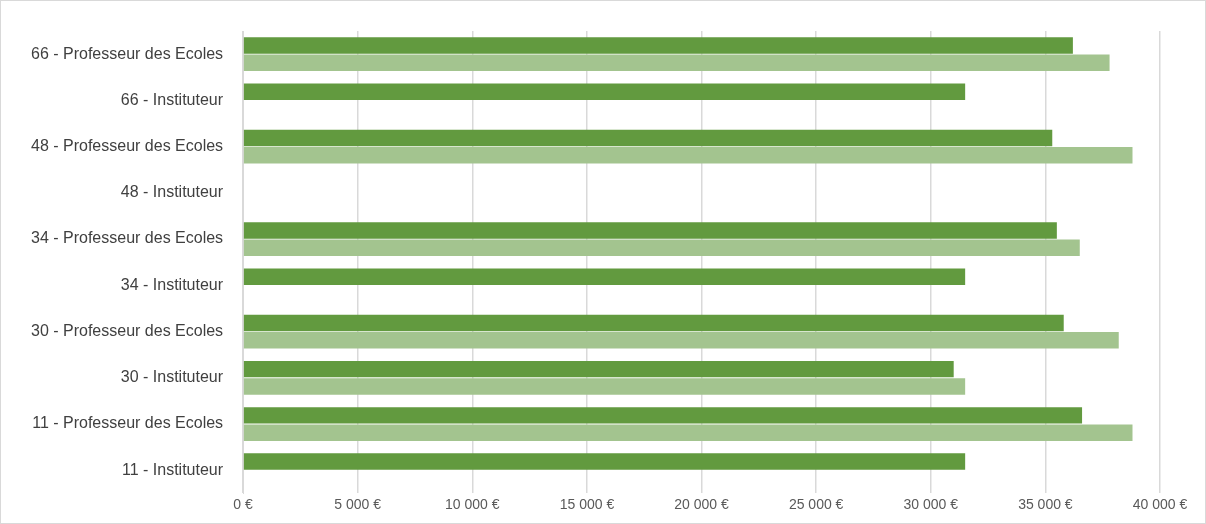 This screenshot has width=1206, height=524. I want to click on x-tick-label: 15 000 €, so click(587, 503).